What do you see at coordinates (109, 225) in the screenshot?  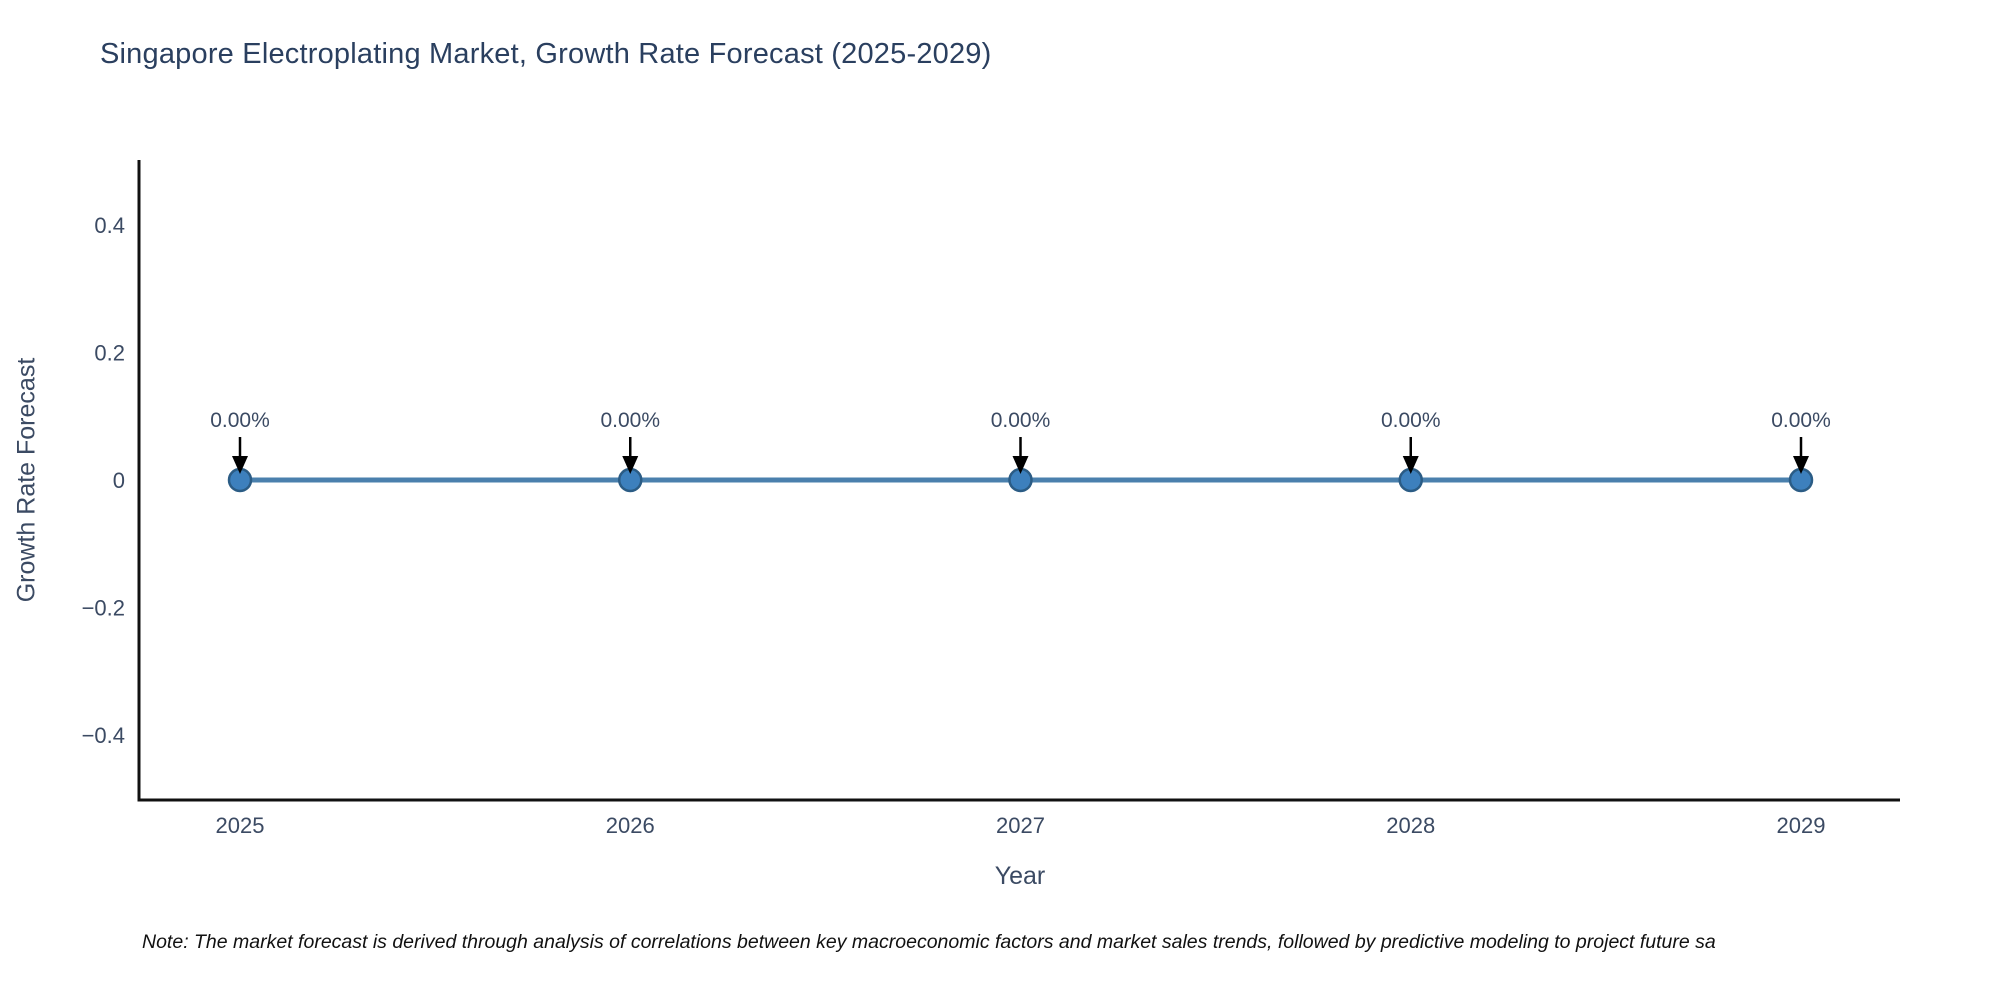 I see `y-tick-label: 0.4` at bounding box center [109, 225].